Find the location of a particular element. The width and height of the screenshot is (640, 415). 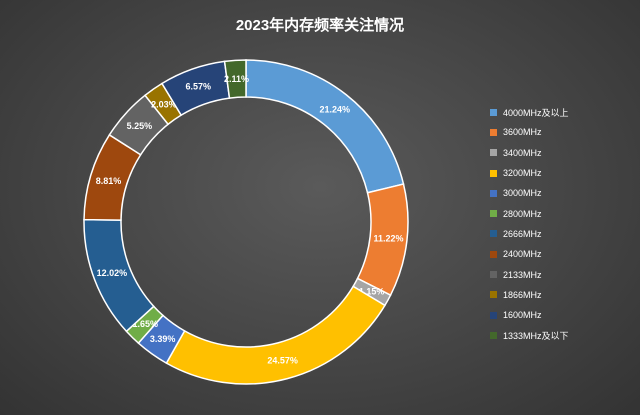

slice-data-label-11: 2.11% is located at coordinates (236, 79).